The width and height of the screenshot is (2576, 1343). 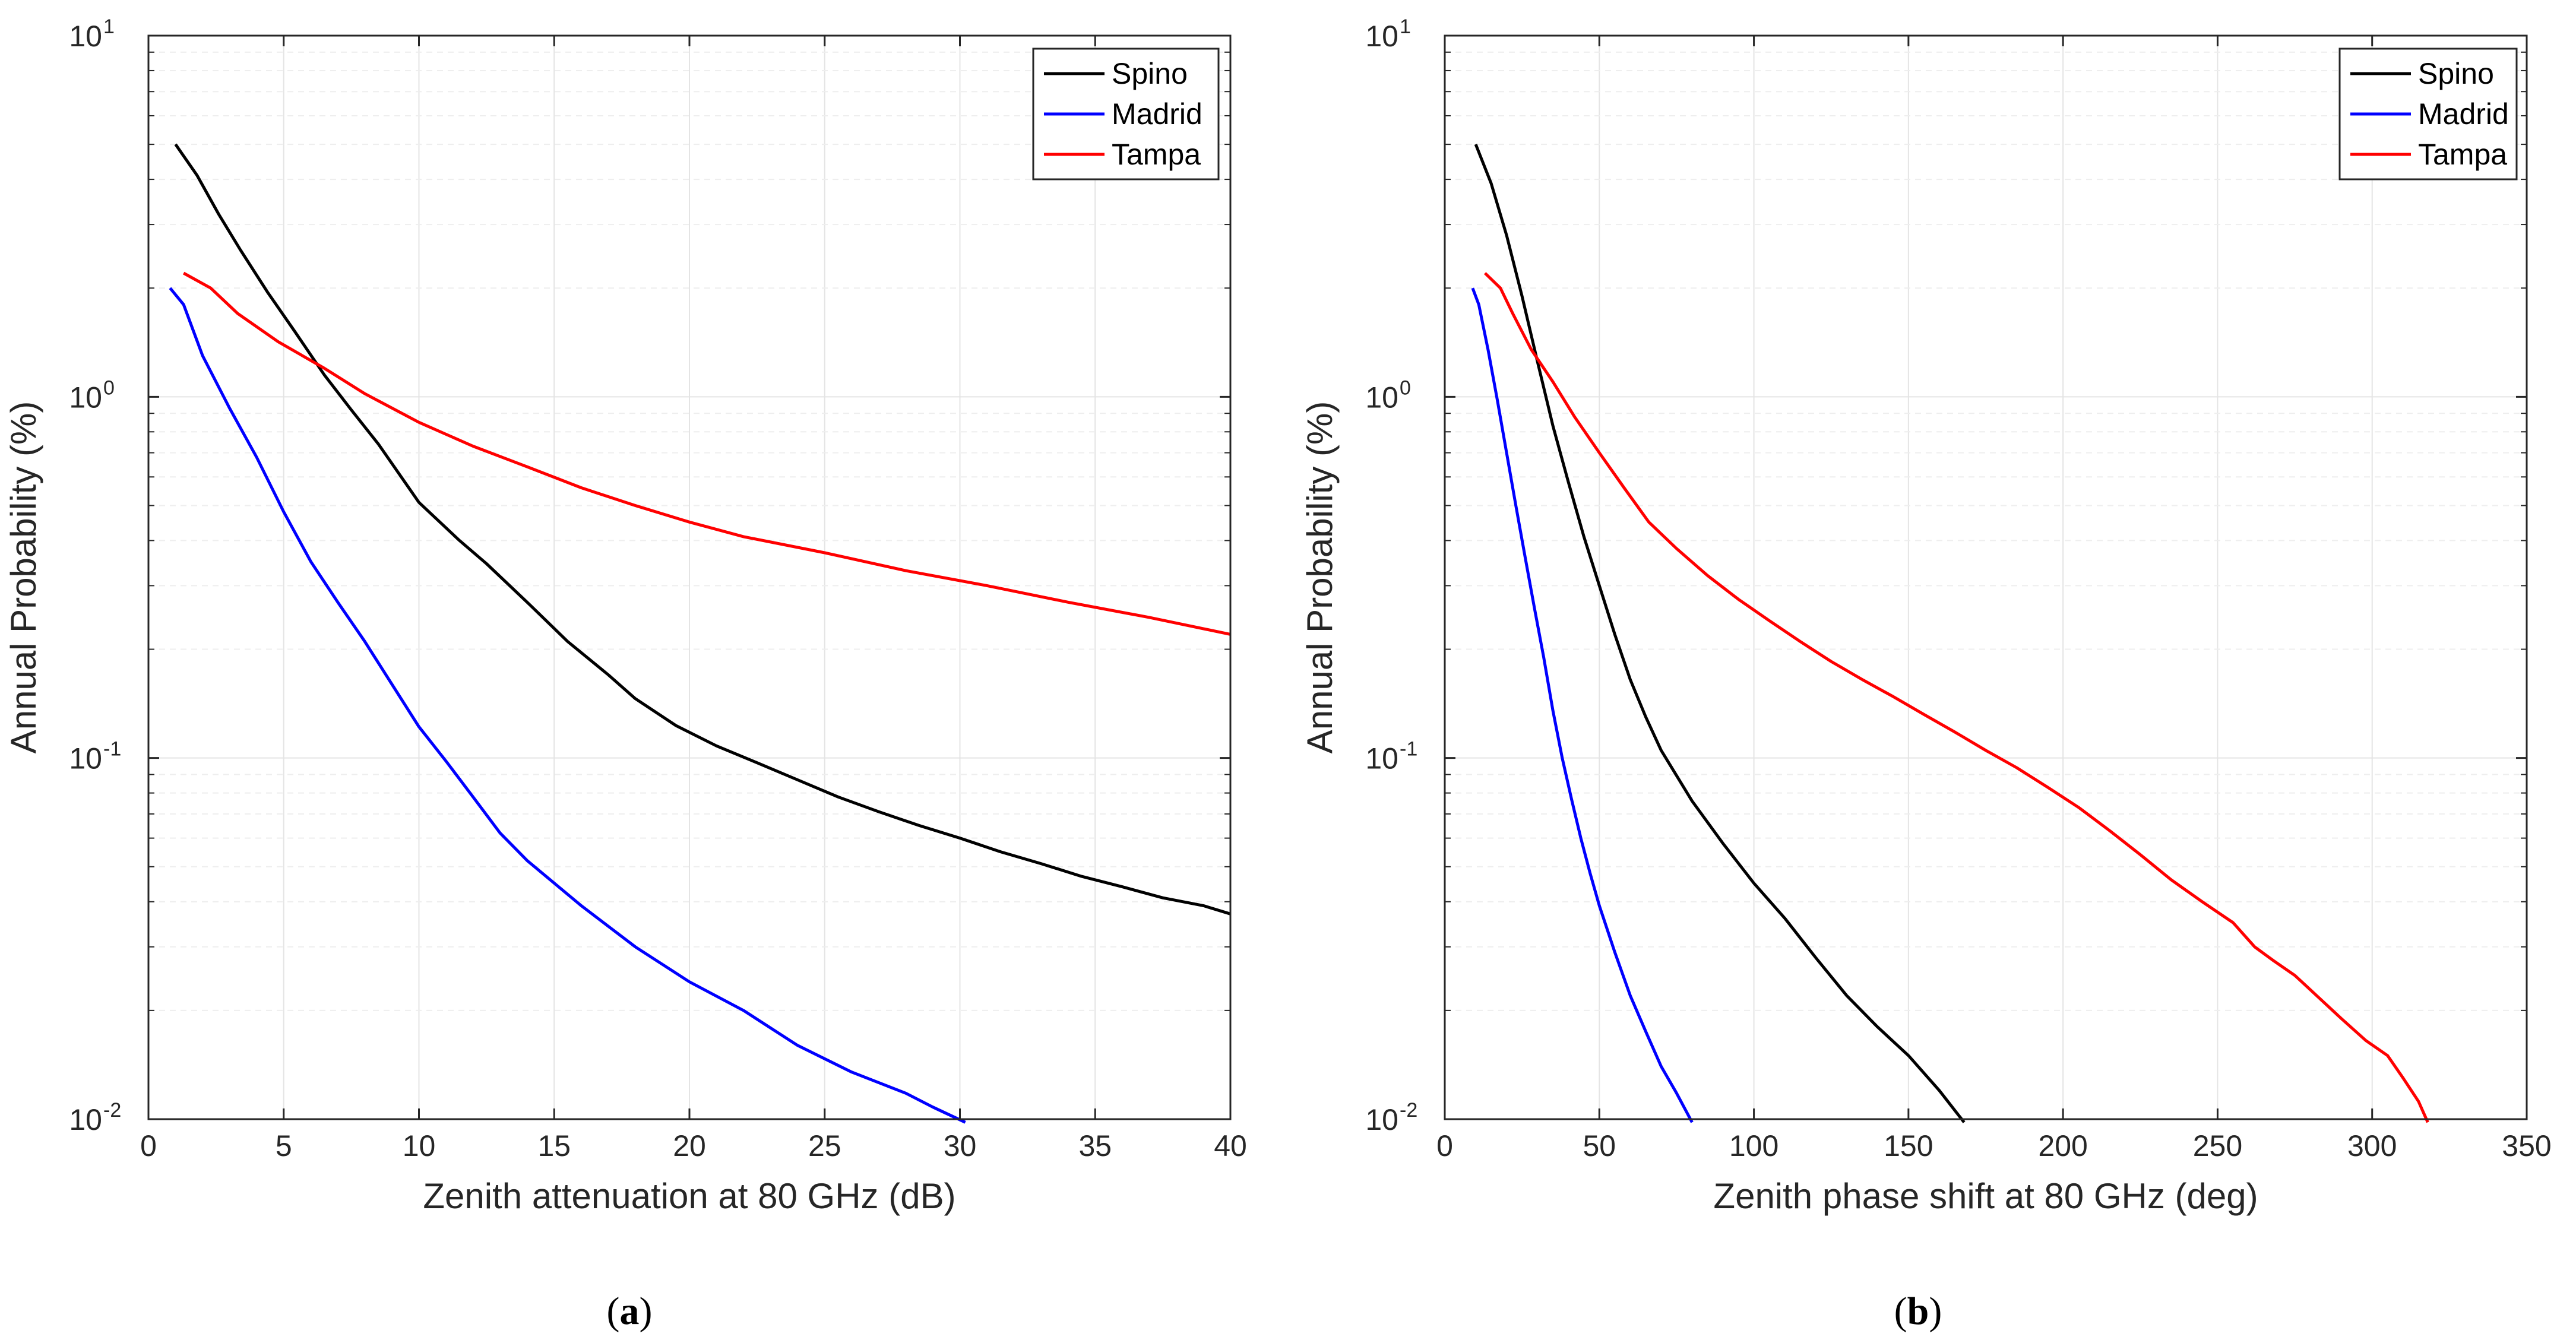 I want to click on chart-a-legend-label-spino: Spino, so click(x=1150, y=73).